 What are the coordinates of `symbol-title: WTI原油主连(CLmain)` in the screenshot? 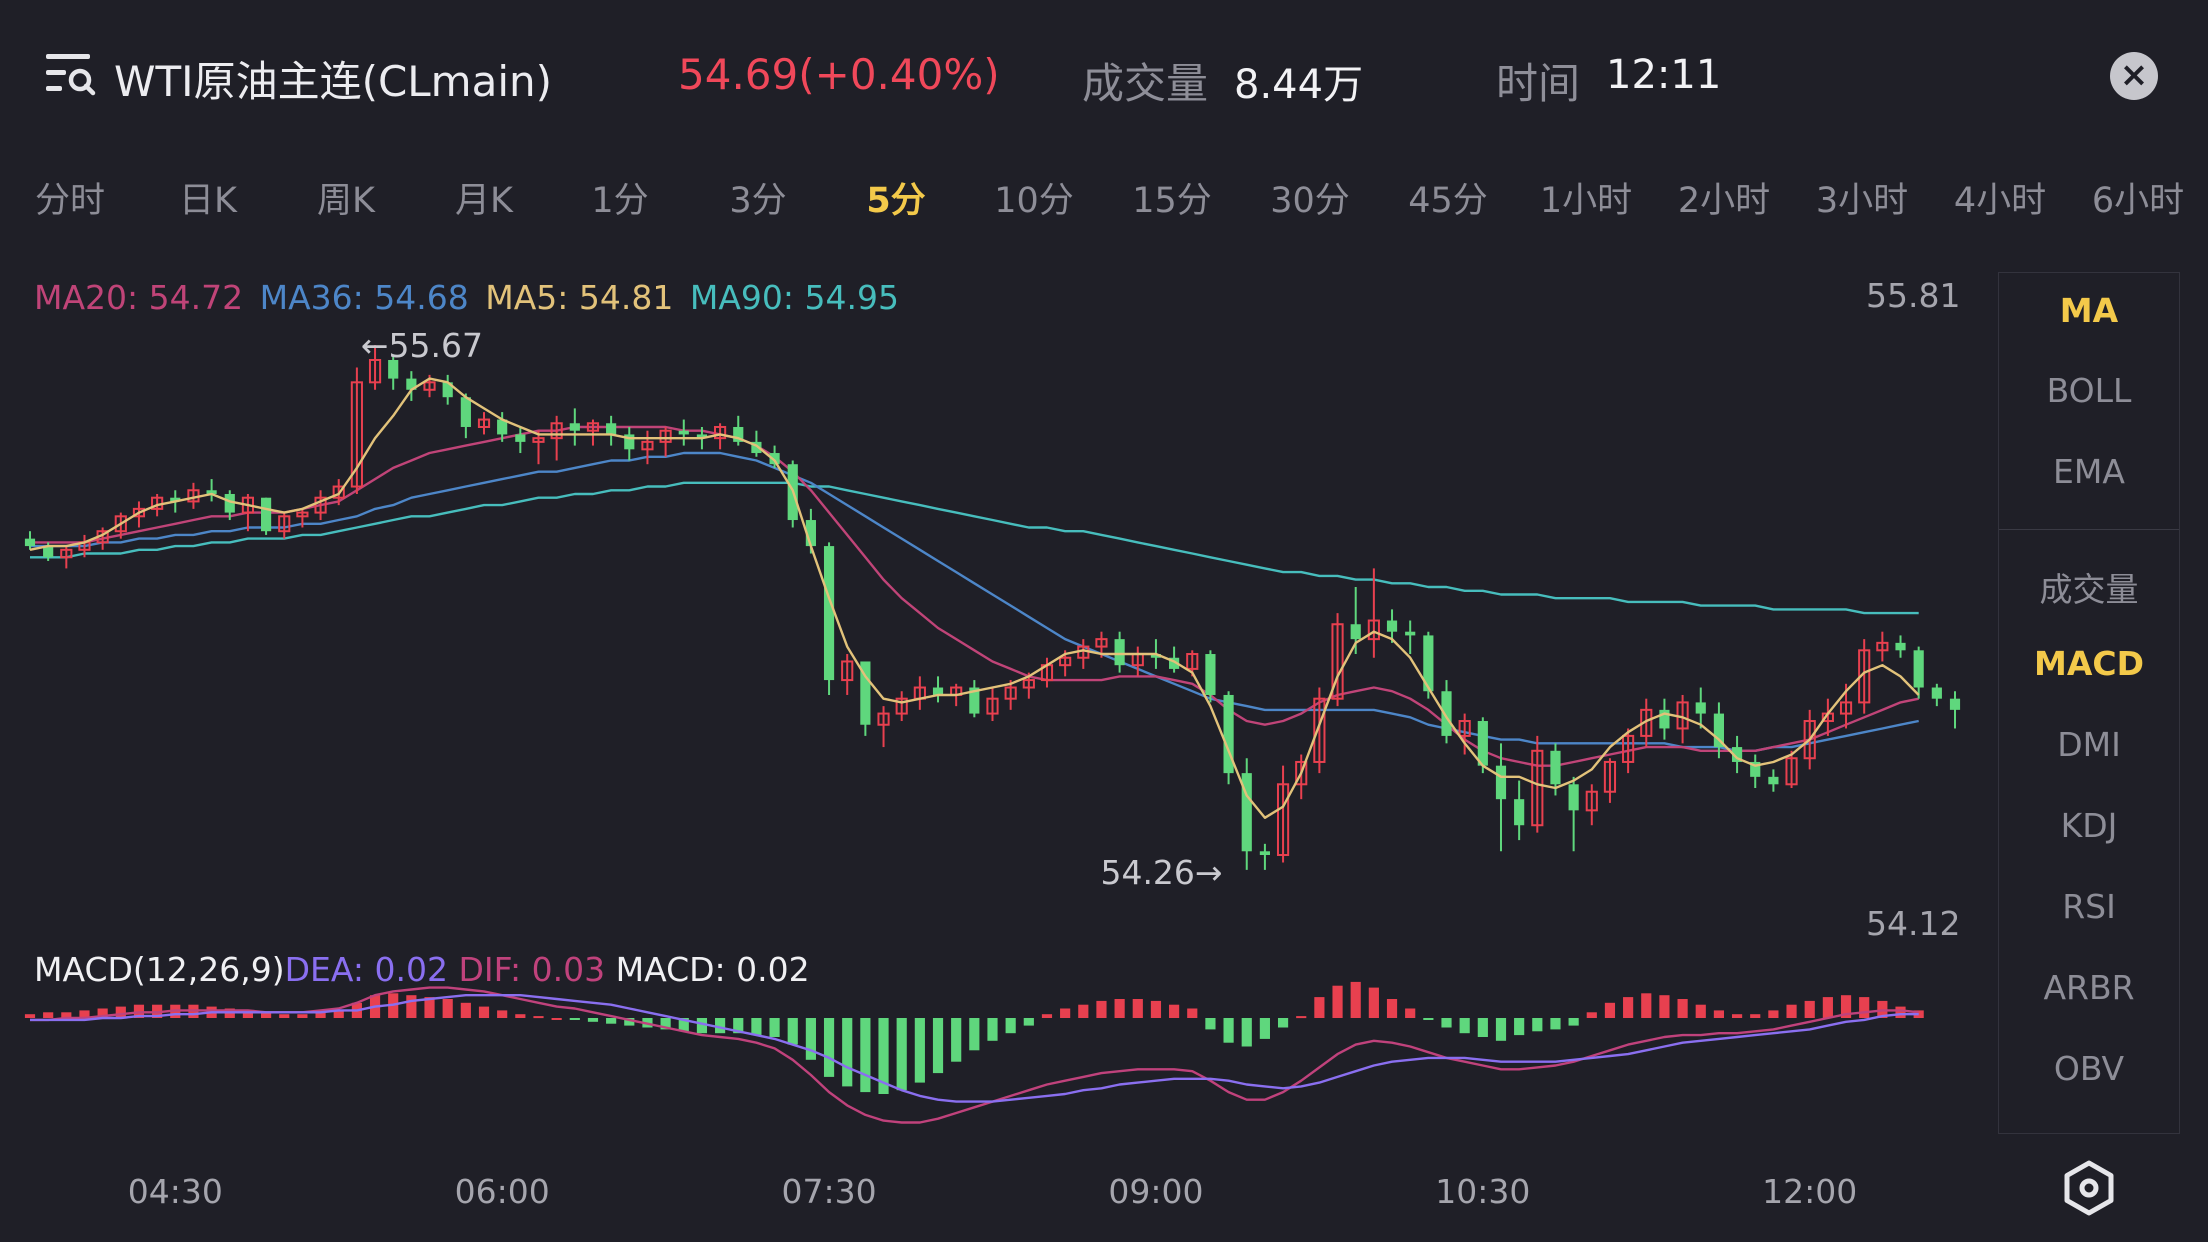 It's located at (333, 81).